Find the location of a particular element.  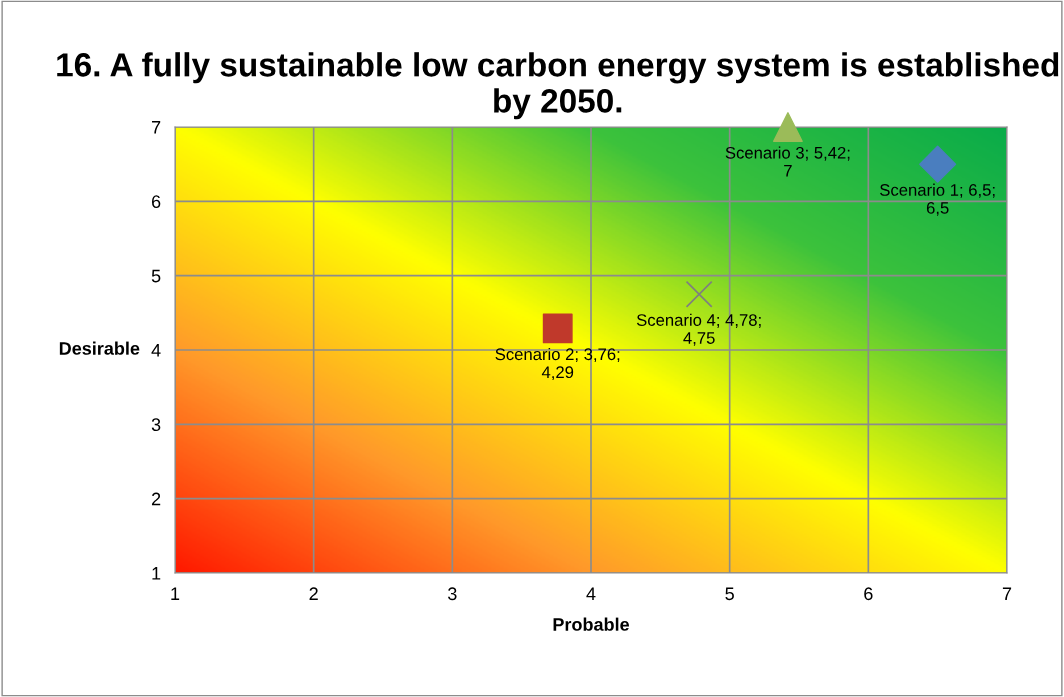

y-tick-label: 7 is located at coordinates (156, 127).